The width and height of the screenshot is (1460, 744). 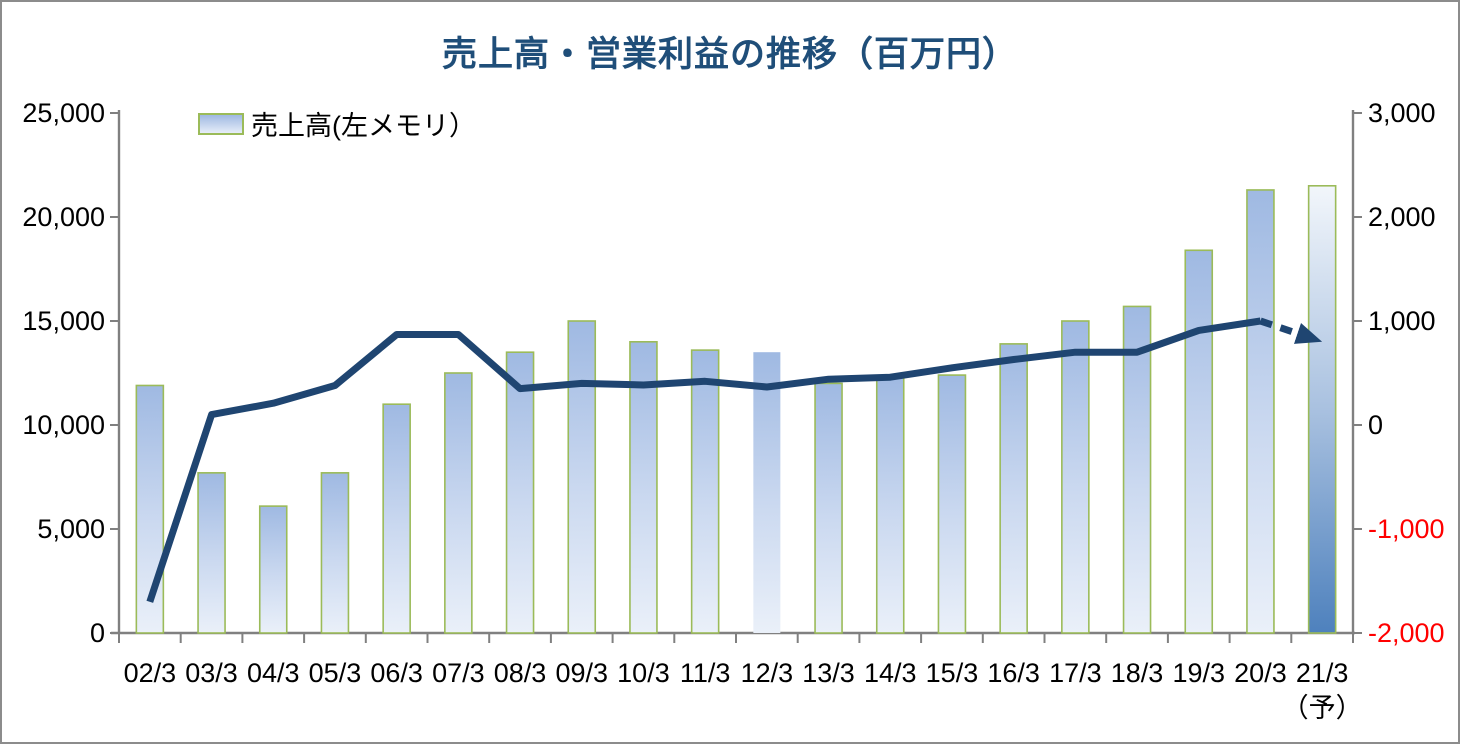 What do you see at coordinates (643, 673) in the screenshot?
I see `x-axis-label: 10/3` at bounding box center [643, 673].